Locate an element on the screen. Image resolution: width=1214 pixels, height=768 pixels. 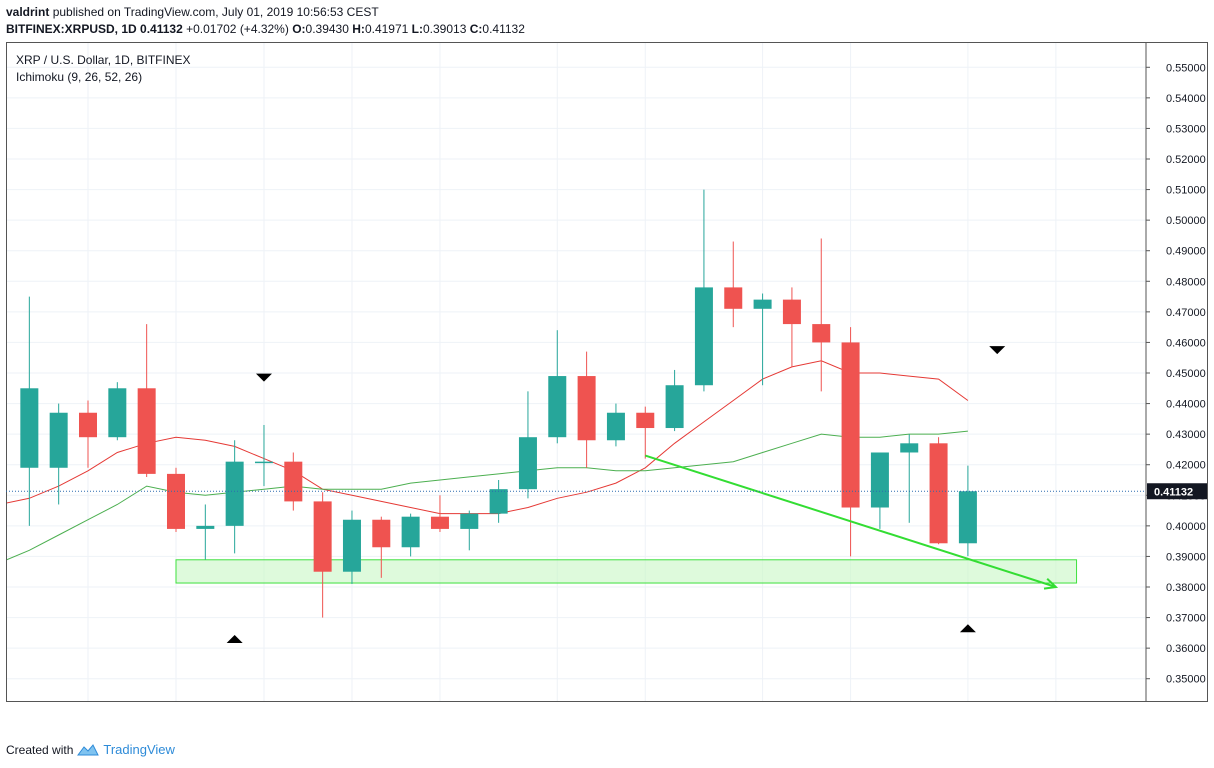
last-price: 0.41132 is located at coordinates (161, 29).